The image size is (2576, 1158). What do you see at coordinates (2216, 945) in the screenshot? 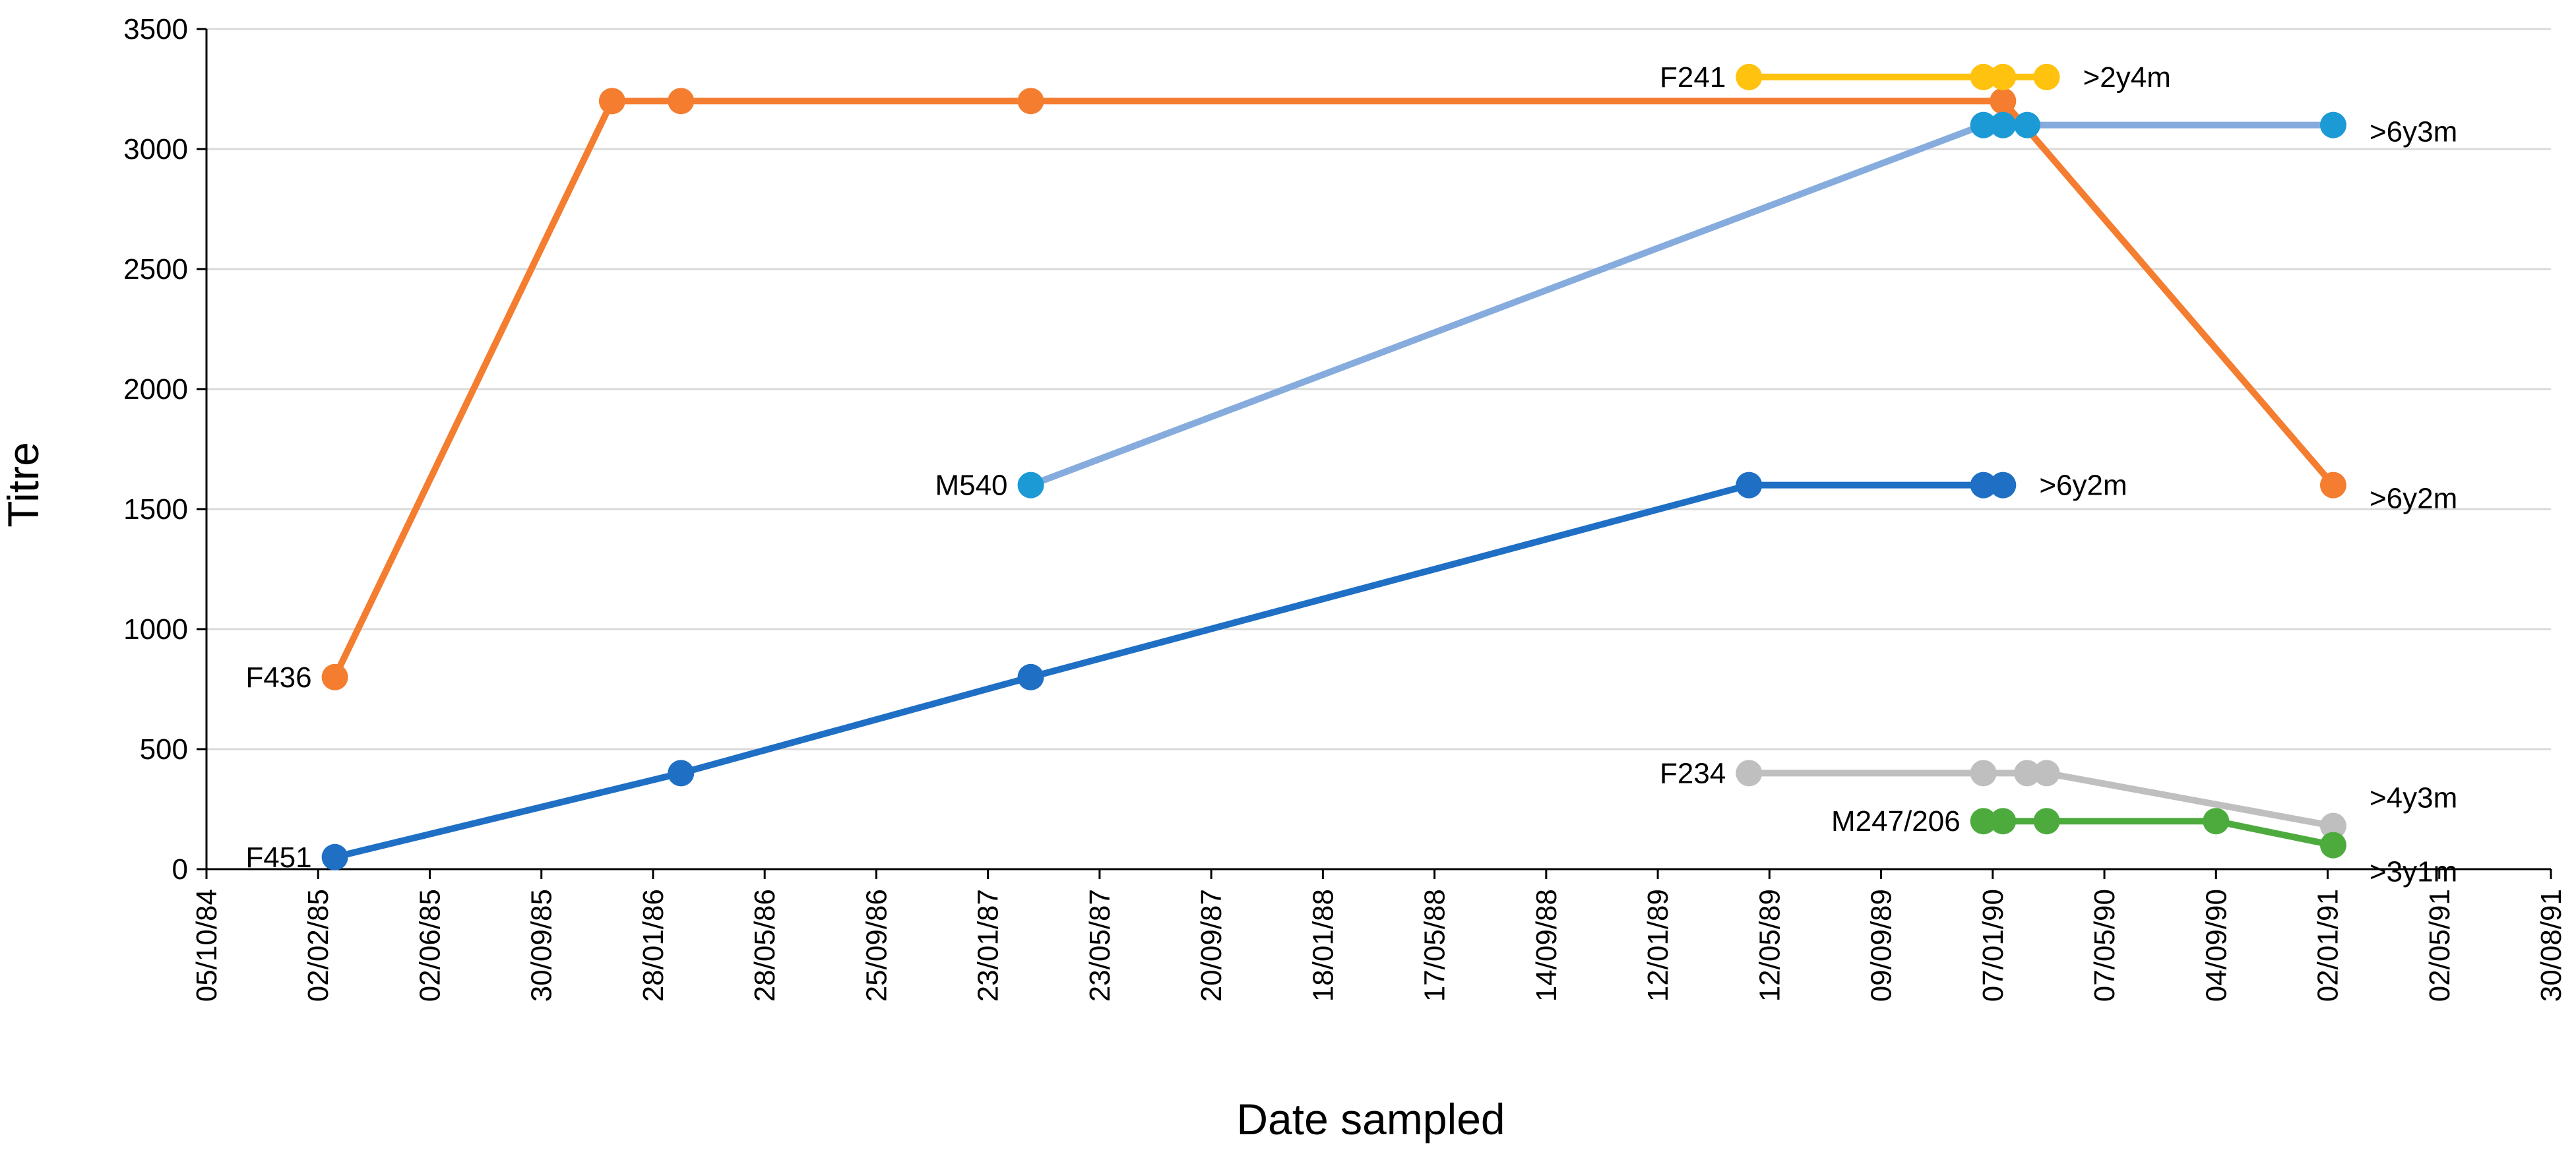
I see `x-tick-label: 04/09/90` at bounding box center [2216, 945].